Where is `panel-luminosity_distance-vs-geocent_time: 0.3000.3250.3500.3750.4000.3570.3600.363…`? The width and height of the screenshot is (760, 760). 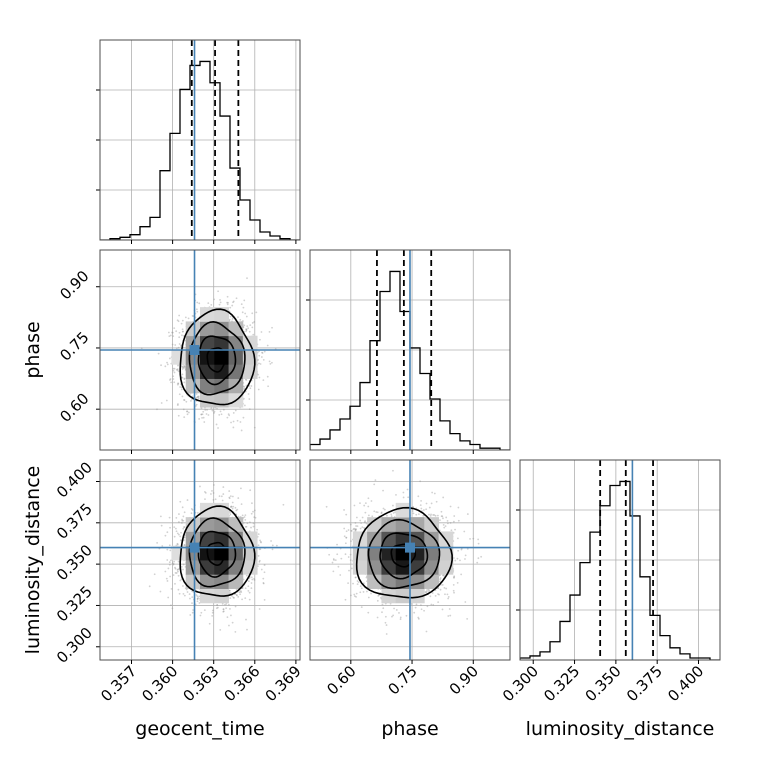 panel-luminosity_distance-vs-geocent_time: 0.3000.3250.3500.3750.4000.3570.3600.363… is located at coordinates (179, 581).